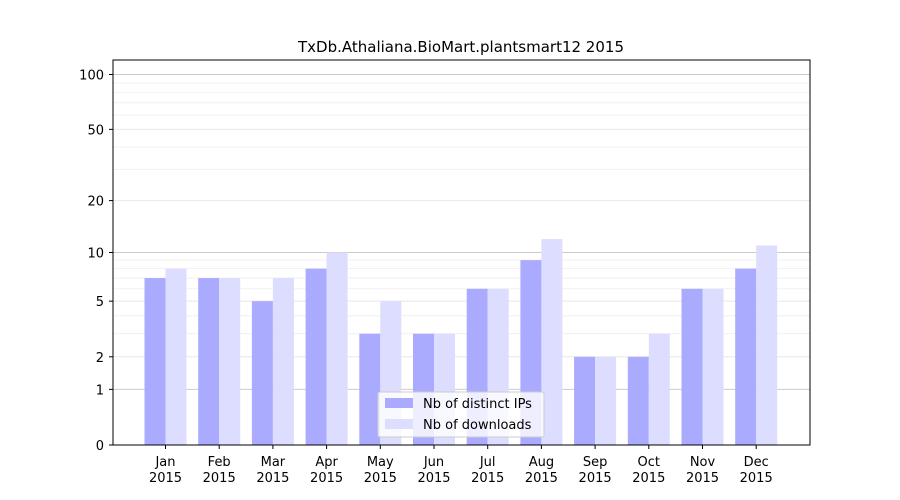  I want to click on x-tick-label-month: Feb, so click(219, 462).